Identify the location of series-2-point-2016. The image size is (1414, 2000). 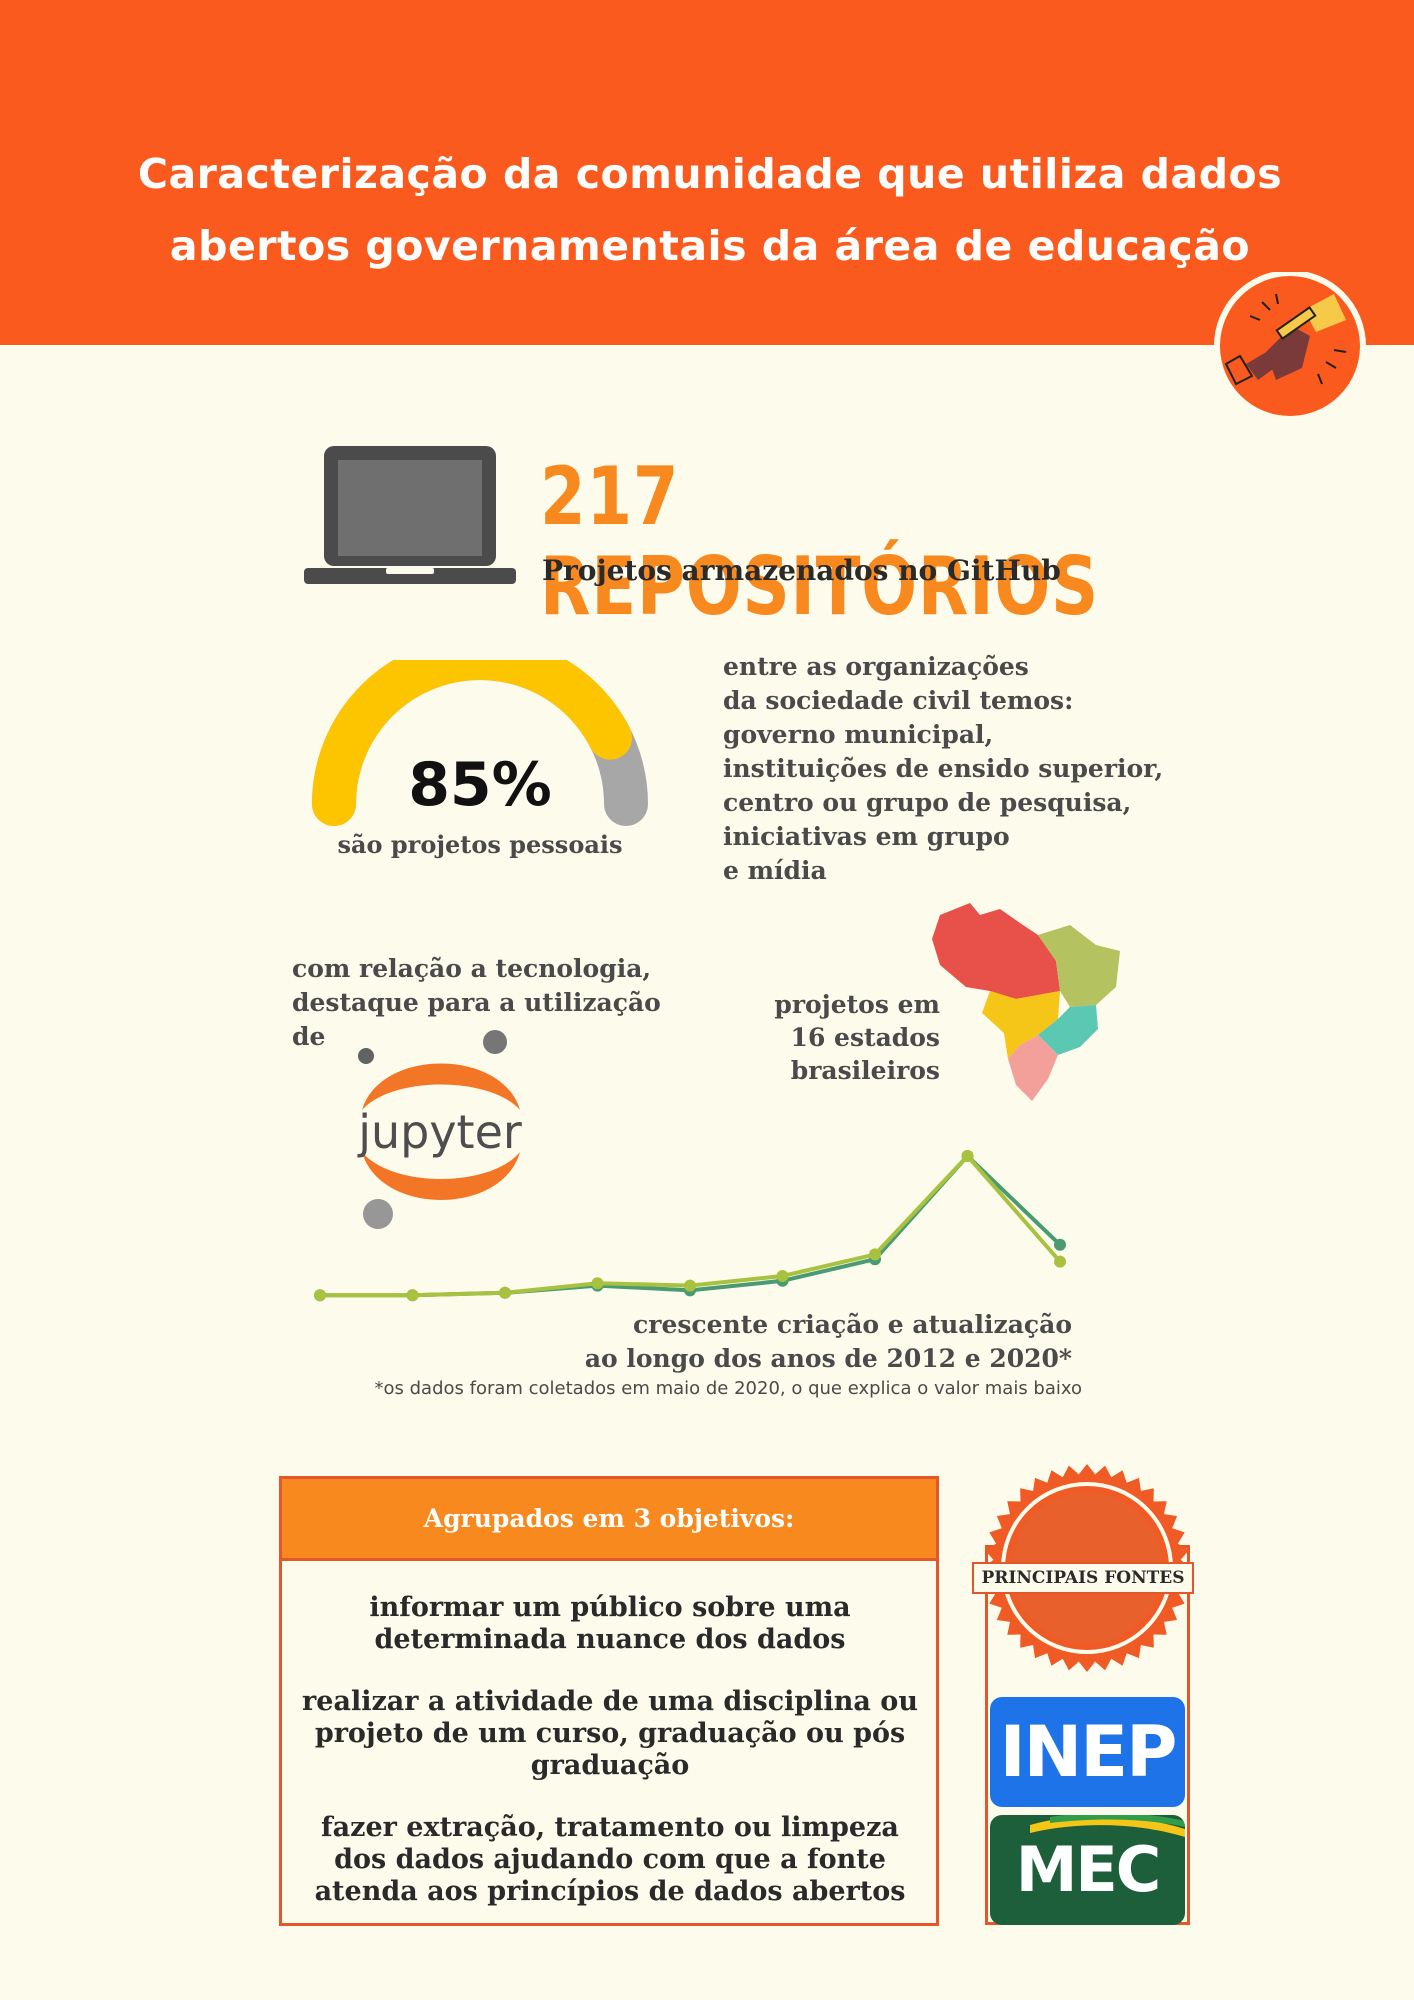
(690, 1285).